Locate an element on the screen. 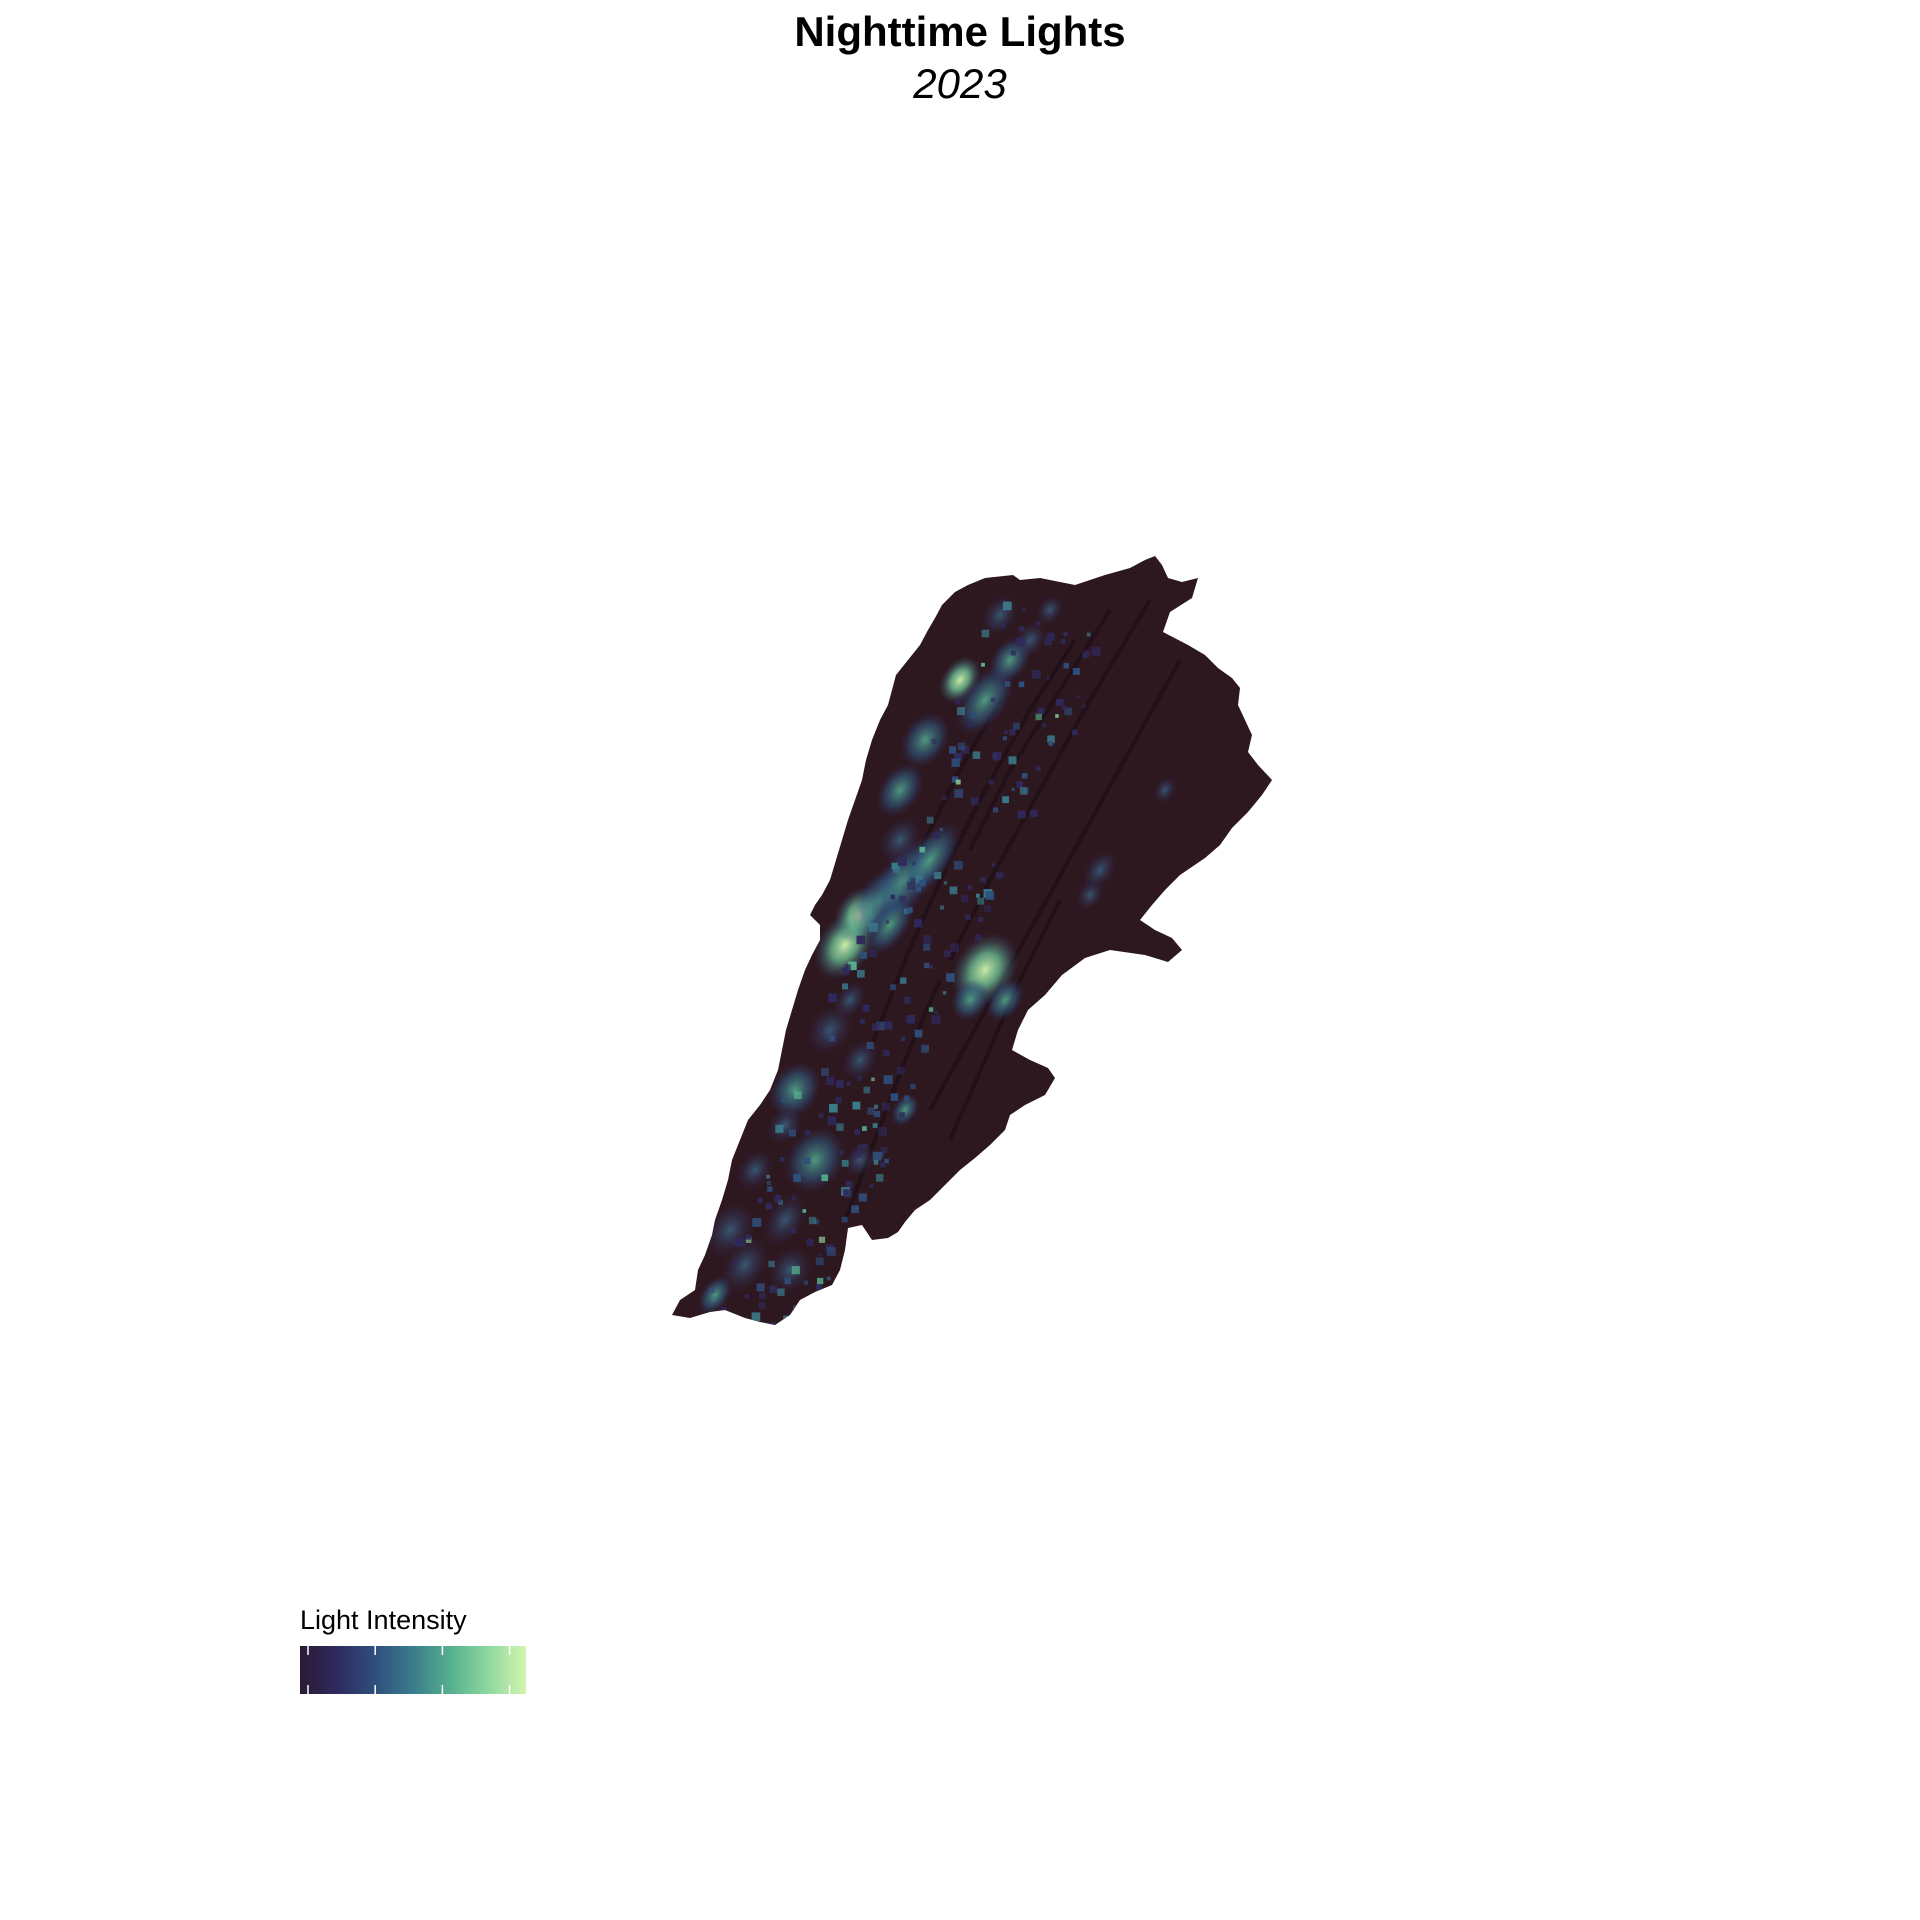 Image resolution: width=1920 pixels, height=1920 pixels. country-landmass is located at coordinates (972, 940).